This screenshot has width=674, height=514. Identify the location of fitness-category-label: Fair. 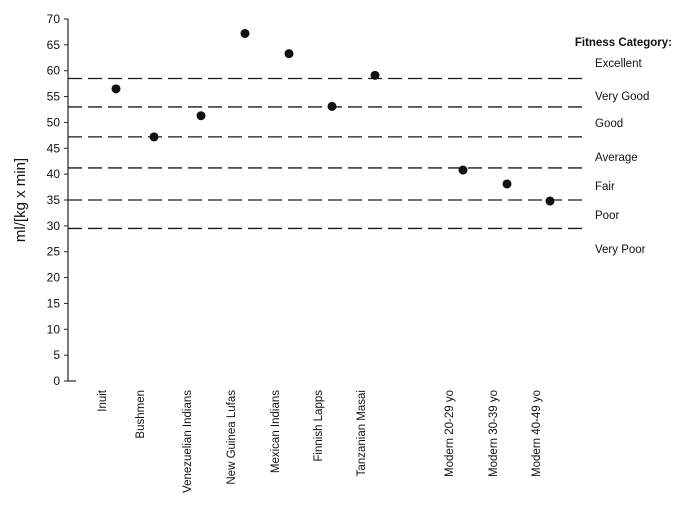
(605, 187).